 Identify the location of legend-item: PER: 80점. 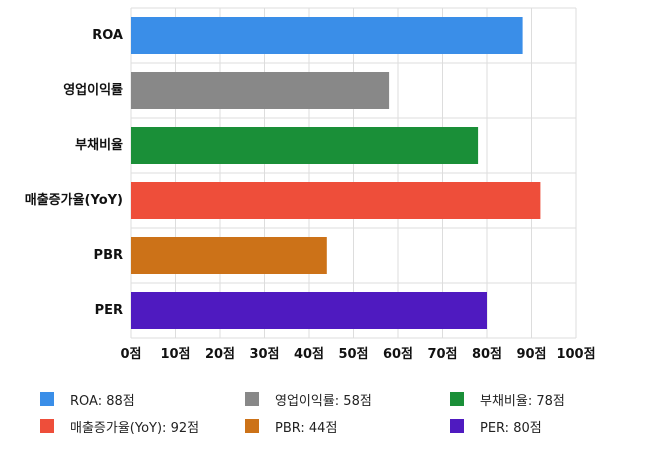
(496, 426).